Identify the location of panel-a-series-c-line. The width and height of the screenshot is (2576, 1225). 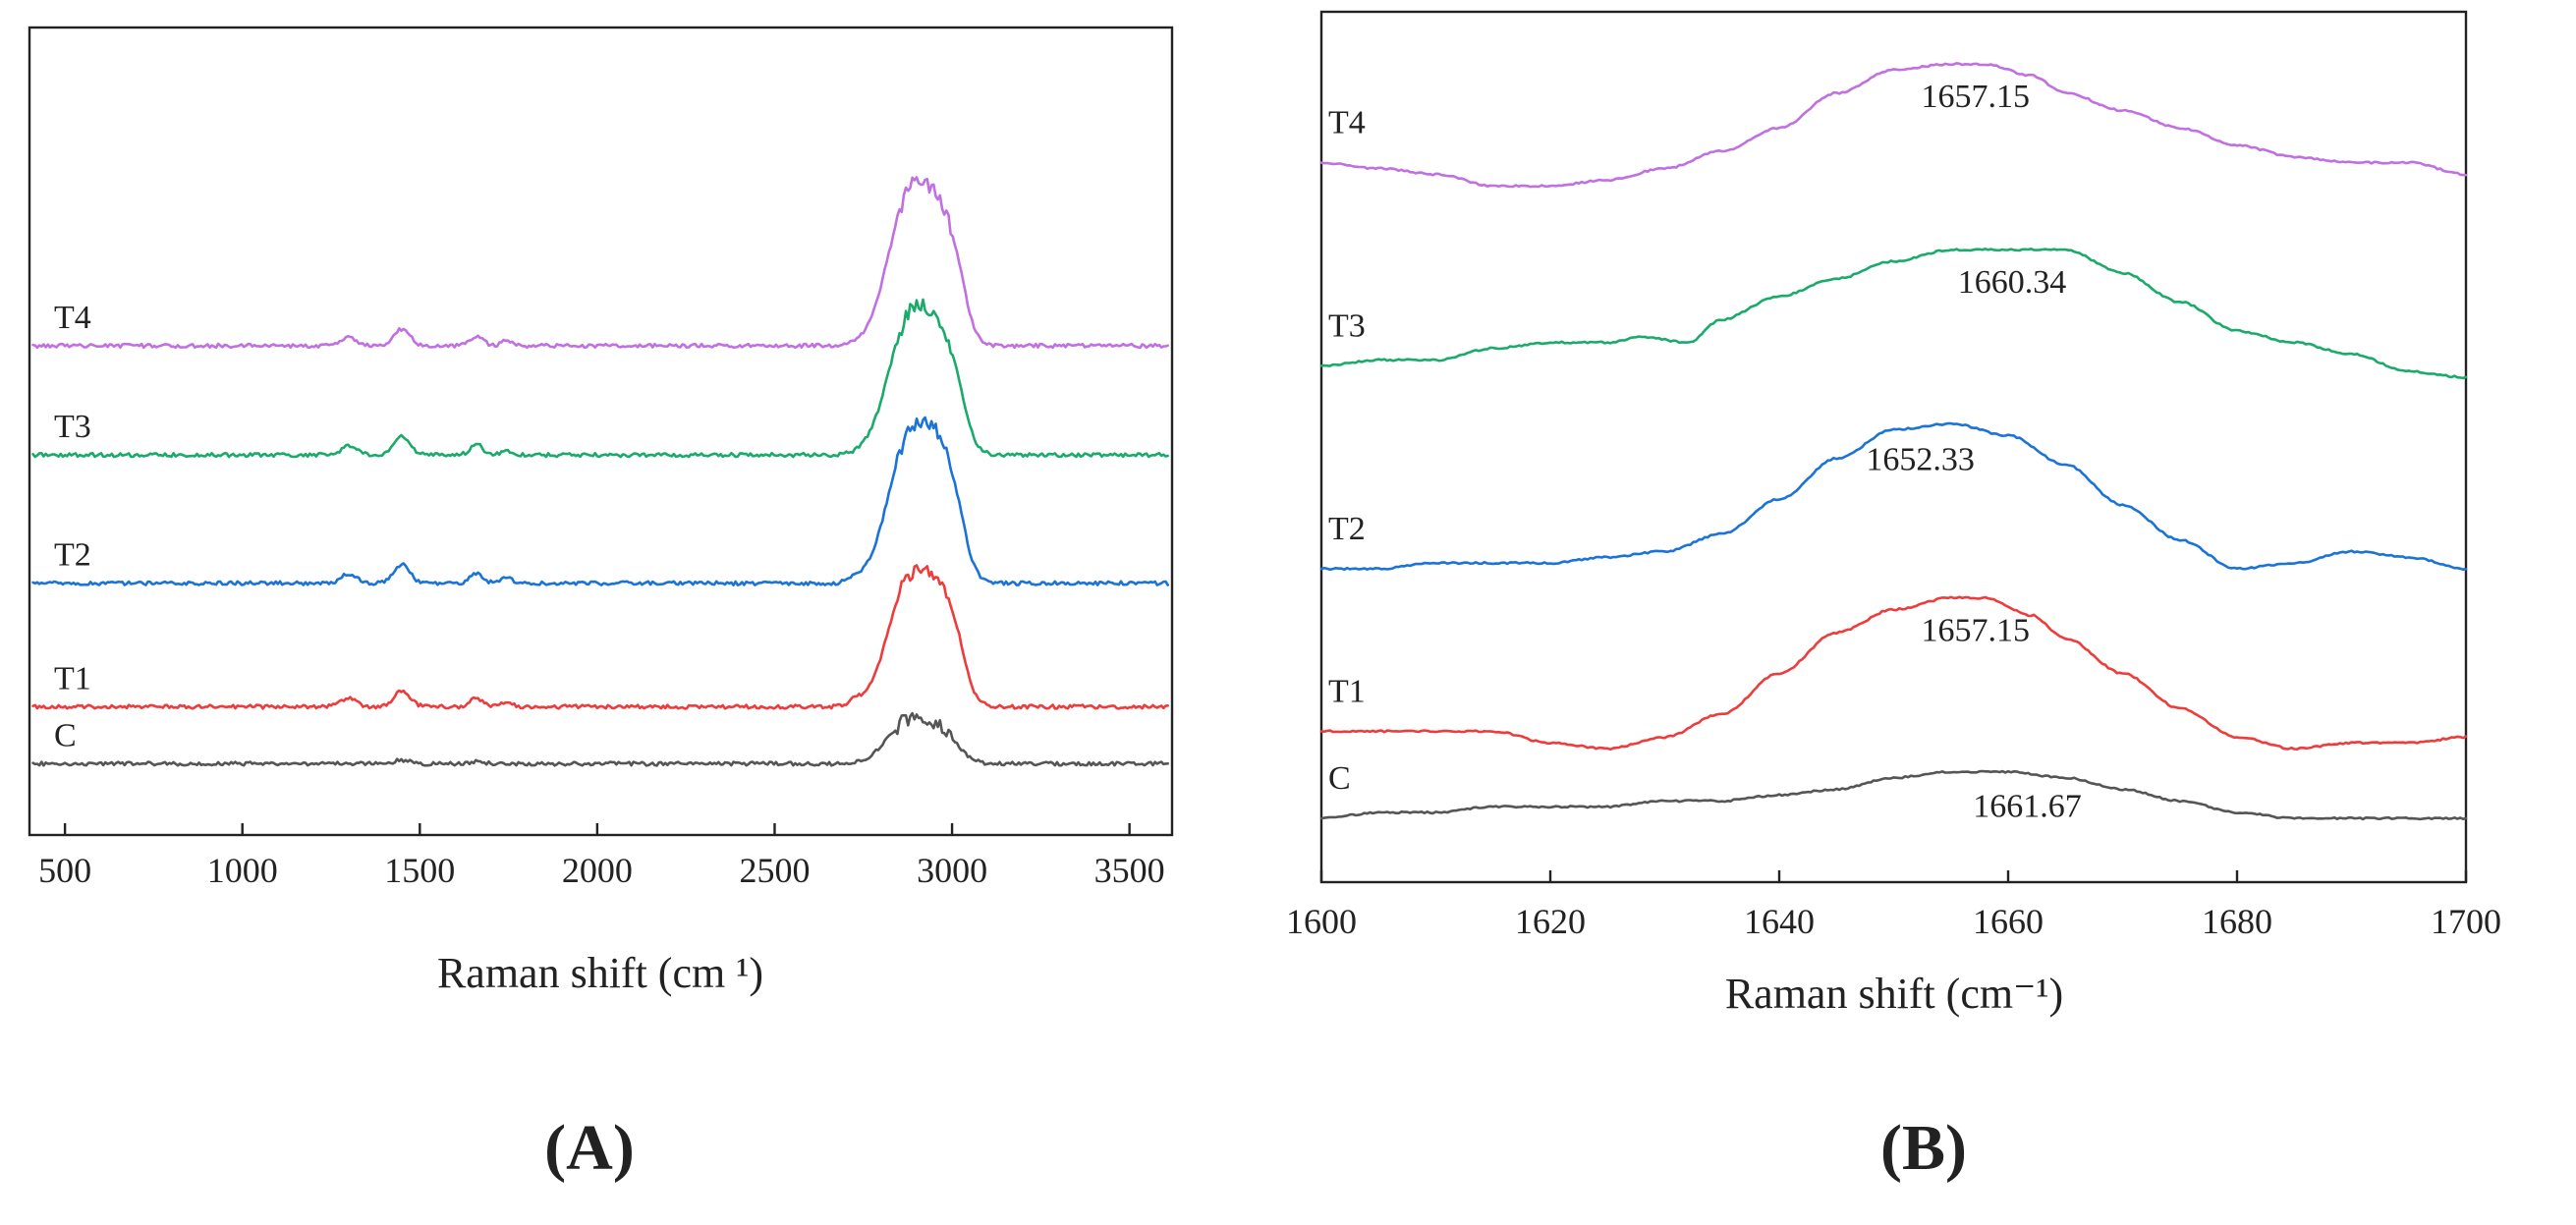
(600, 739).